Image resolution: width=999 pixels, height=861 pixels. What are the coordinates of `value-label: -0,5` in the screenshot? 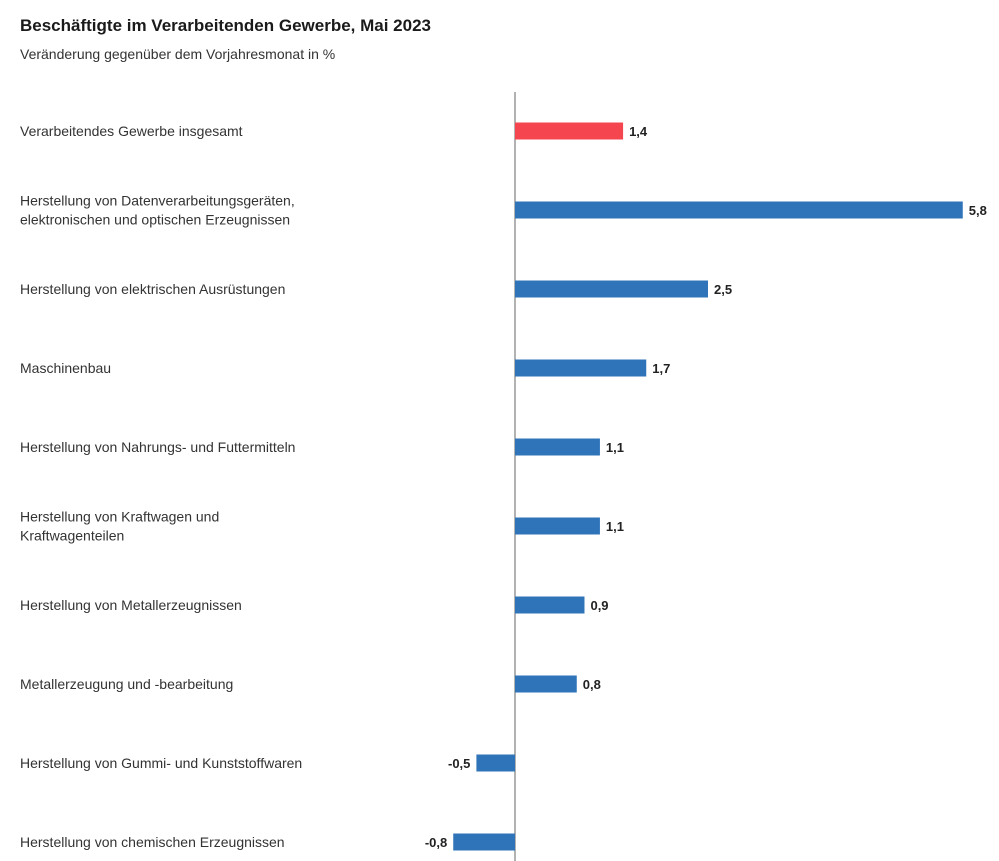 It's located at (459, 763).